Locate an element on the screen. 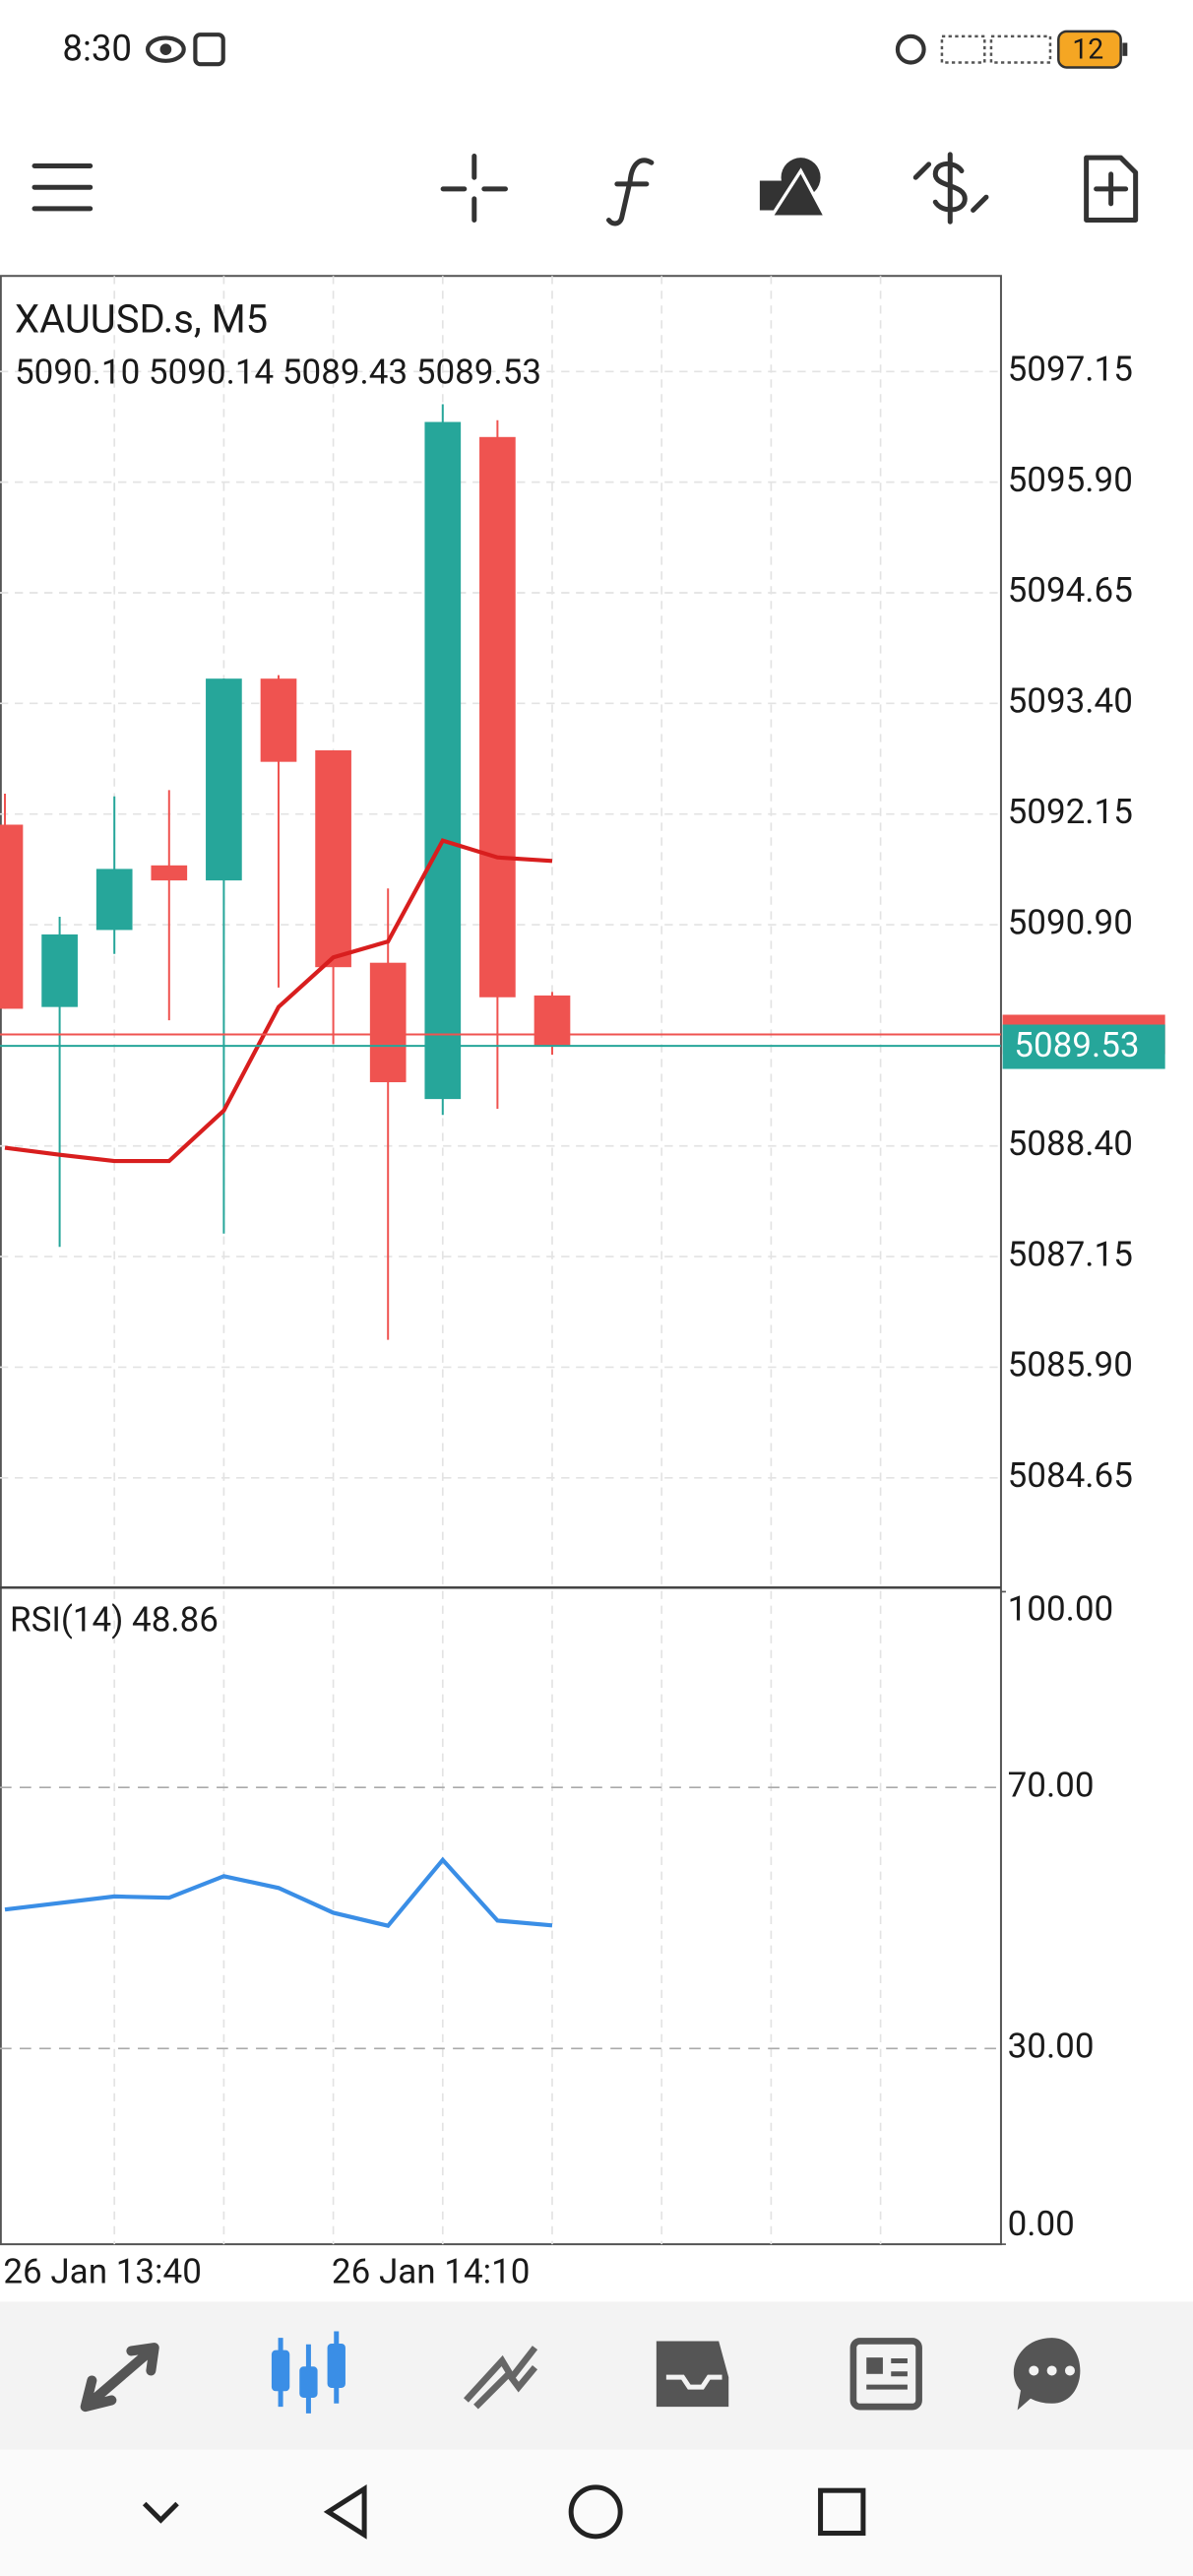 This screenshot has width=1193, height=2576. y-tick-label: 5097.15 is located at coordinates (1070, 370).